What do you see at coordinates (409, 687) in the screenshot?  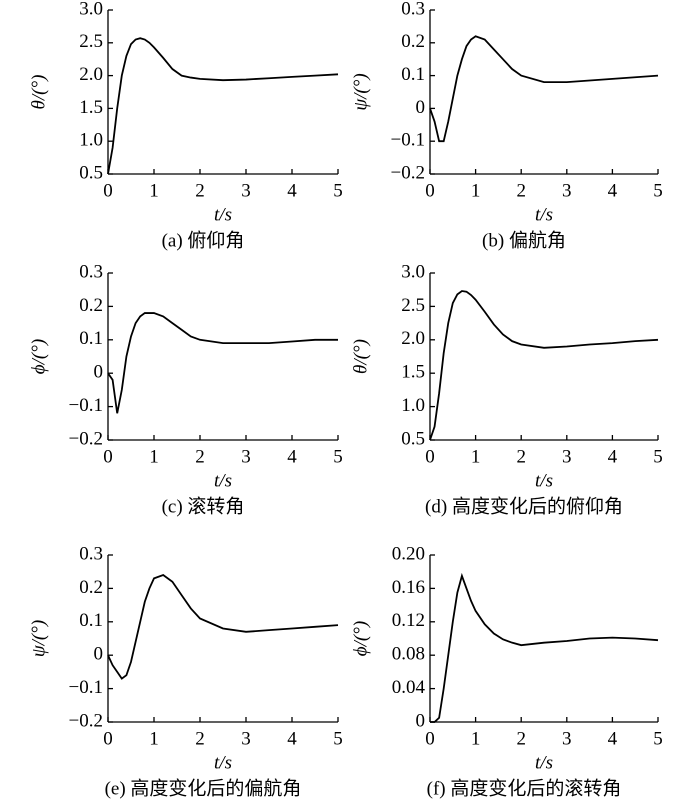 I see `y-tick-label: 0.04` at bounding box center [409, 687].